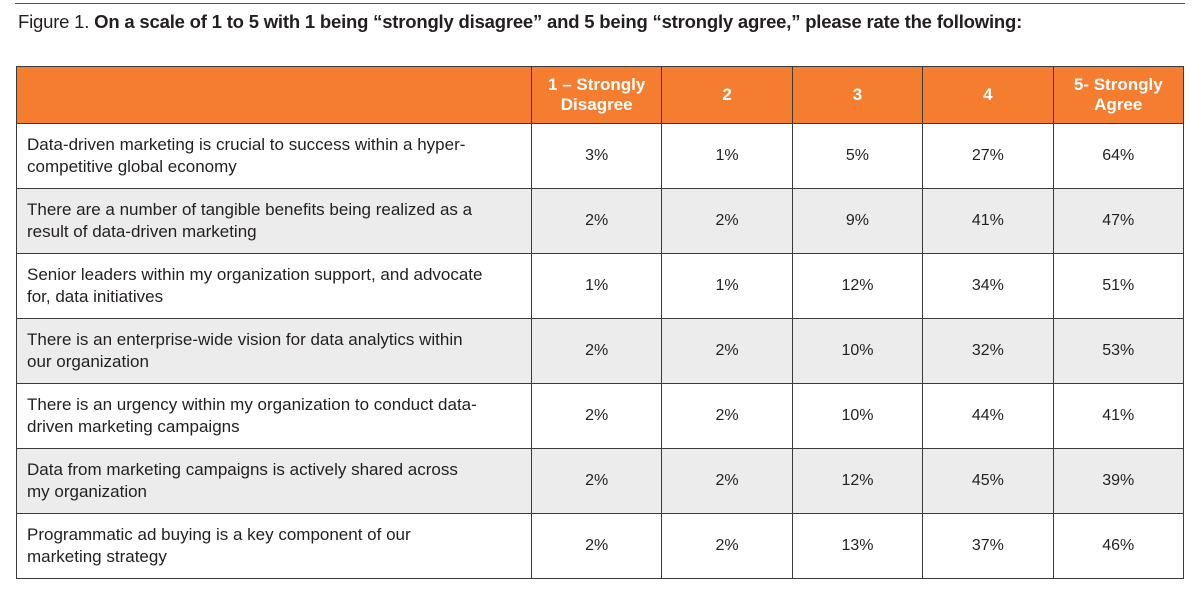 The image size is (1200, 605). I want to click on value-cell-rating-5: 46%, so click(1118, 546).